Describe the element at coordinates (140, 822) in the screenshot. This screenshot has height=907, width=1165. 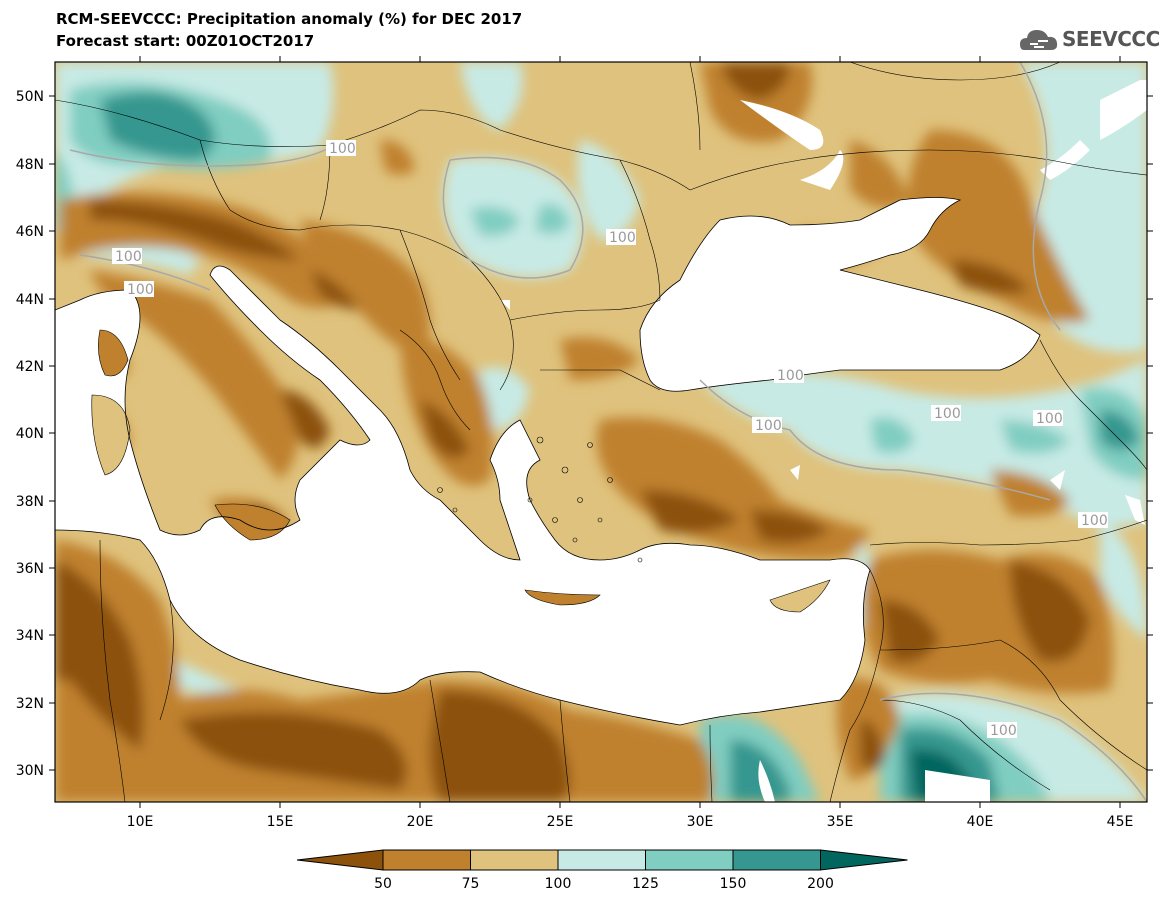
I see `lon-label: 10E` at that location.